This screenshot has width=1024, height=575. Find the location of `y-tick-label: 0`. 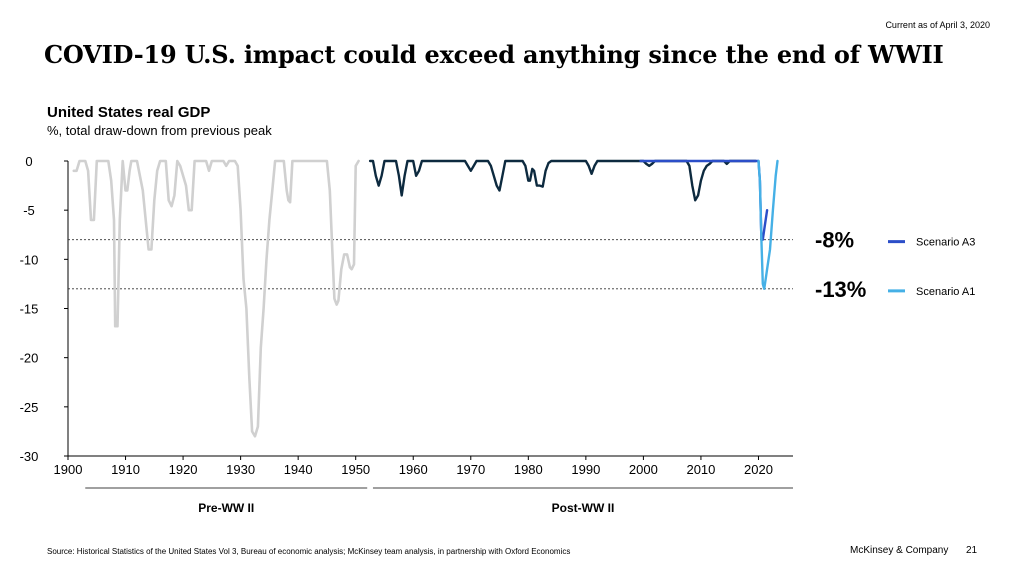

y-tick-label: 0 is located at coordinates (28, 161).